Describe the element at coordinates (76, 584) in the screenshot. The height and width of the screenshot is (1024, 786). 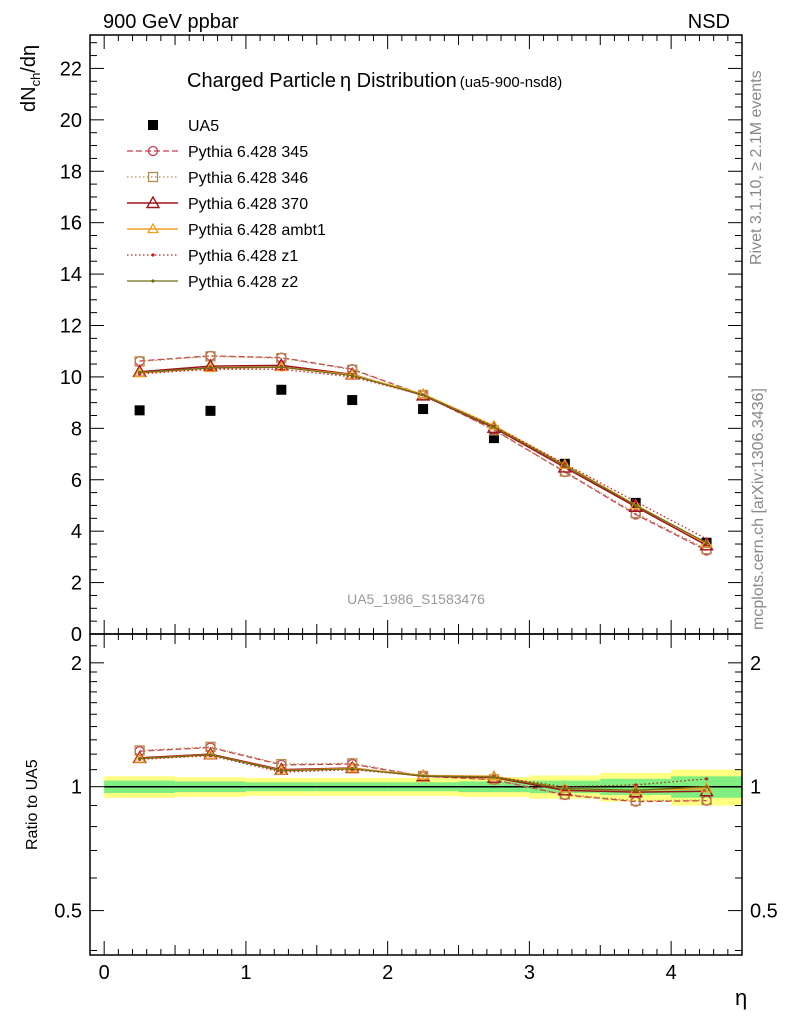
I see `y-tick-label: 2` at that location.